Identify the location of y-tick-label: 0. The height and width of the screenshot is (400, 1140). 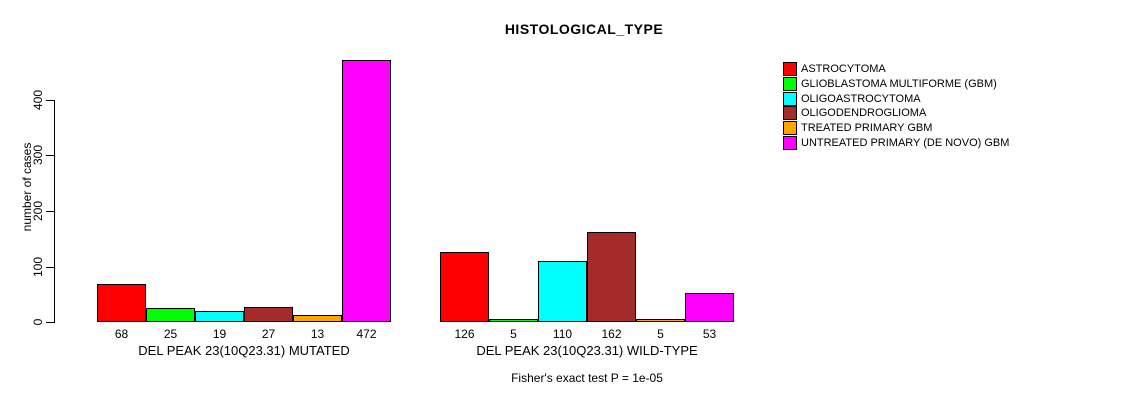
(38, 322).